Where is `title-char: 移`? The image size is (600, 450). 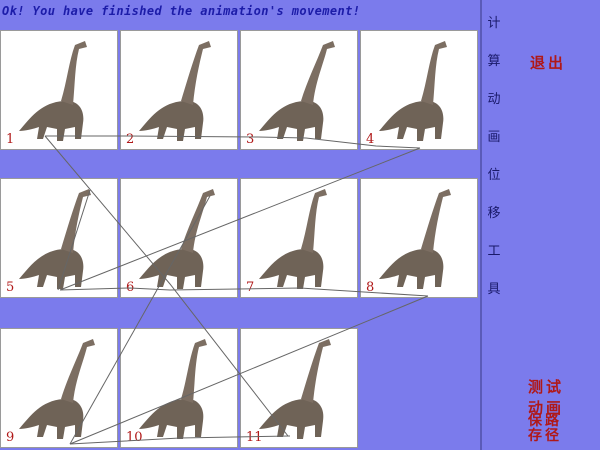
title-char: 移 is located at coordinates (494, 213).